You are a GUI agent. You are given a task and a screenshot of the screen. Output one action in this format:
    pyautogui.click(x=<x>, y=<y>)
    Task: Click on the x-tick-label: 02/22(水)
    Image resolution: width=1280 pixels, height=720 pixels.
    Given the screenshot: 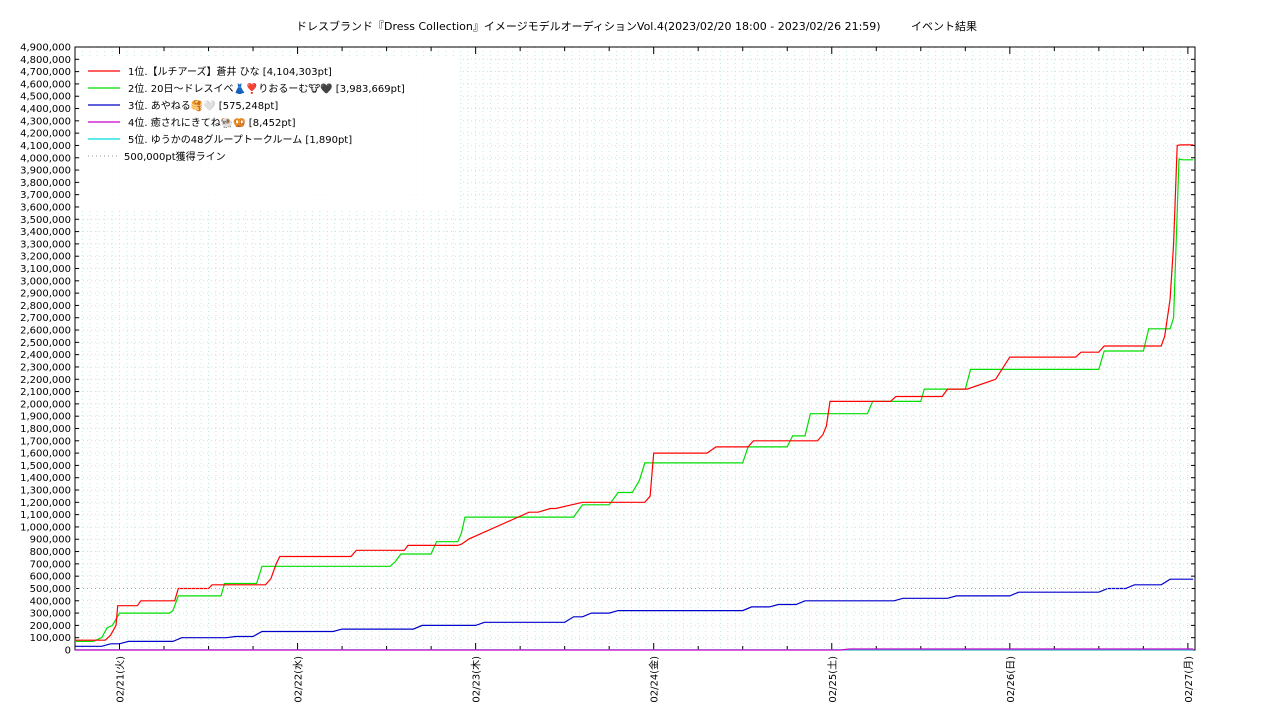 What is the action you would take?
    pyautogui.click(x=299, y=679)
    